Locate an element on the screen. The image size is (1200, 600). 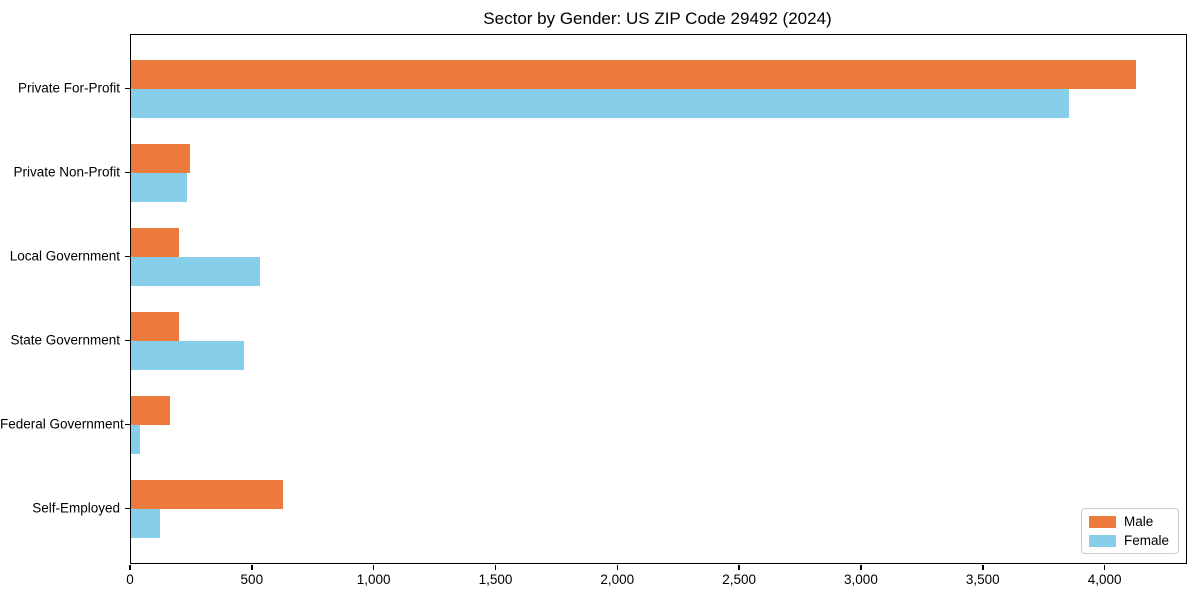
bar-female-local-government is located at coordinates (196, 272).